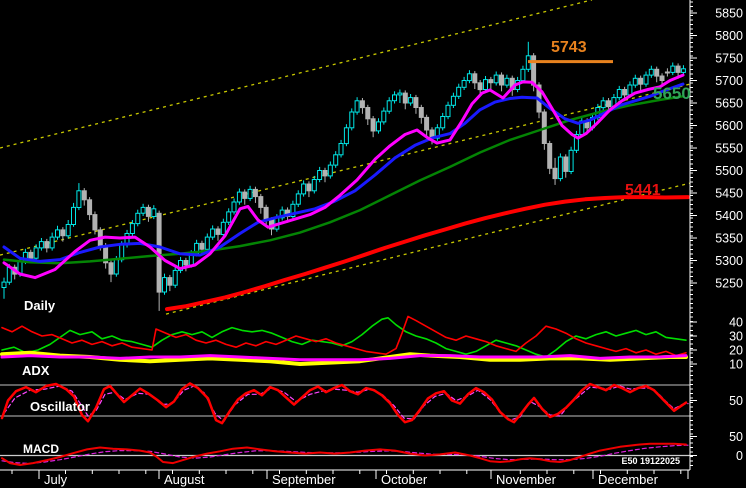 This screenshot has width=746, height=488. I want to click on y-axis-label: 5800, so click(729, 36).